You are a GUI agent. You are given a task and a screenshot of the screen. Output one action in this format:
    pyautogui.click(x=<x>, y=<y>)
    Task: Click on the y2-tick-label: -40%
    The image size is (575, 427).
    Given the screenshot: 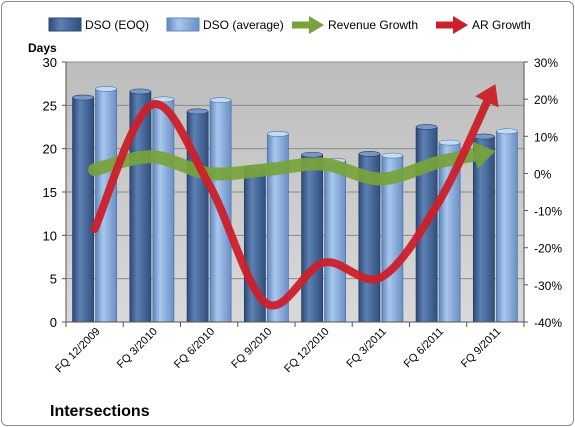 What is the action you would take?
    pyautogui.click(x=548, y=323)
    